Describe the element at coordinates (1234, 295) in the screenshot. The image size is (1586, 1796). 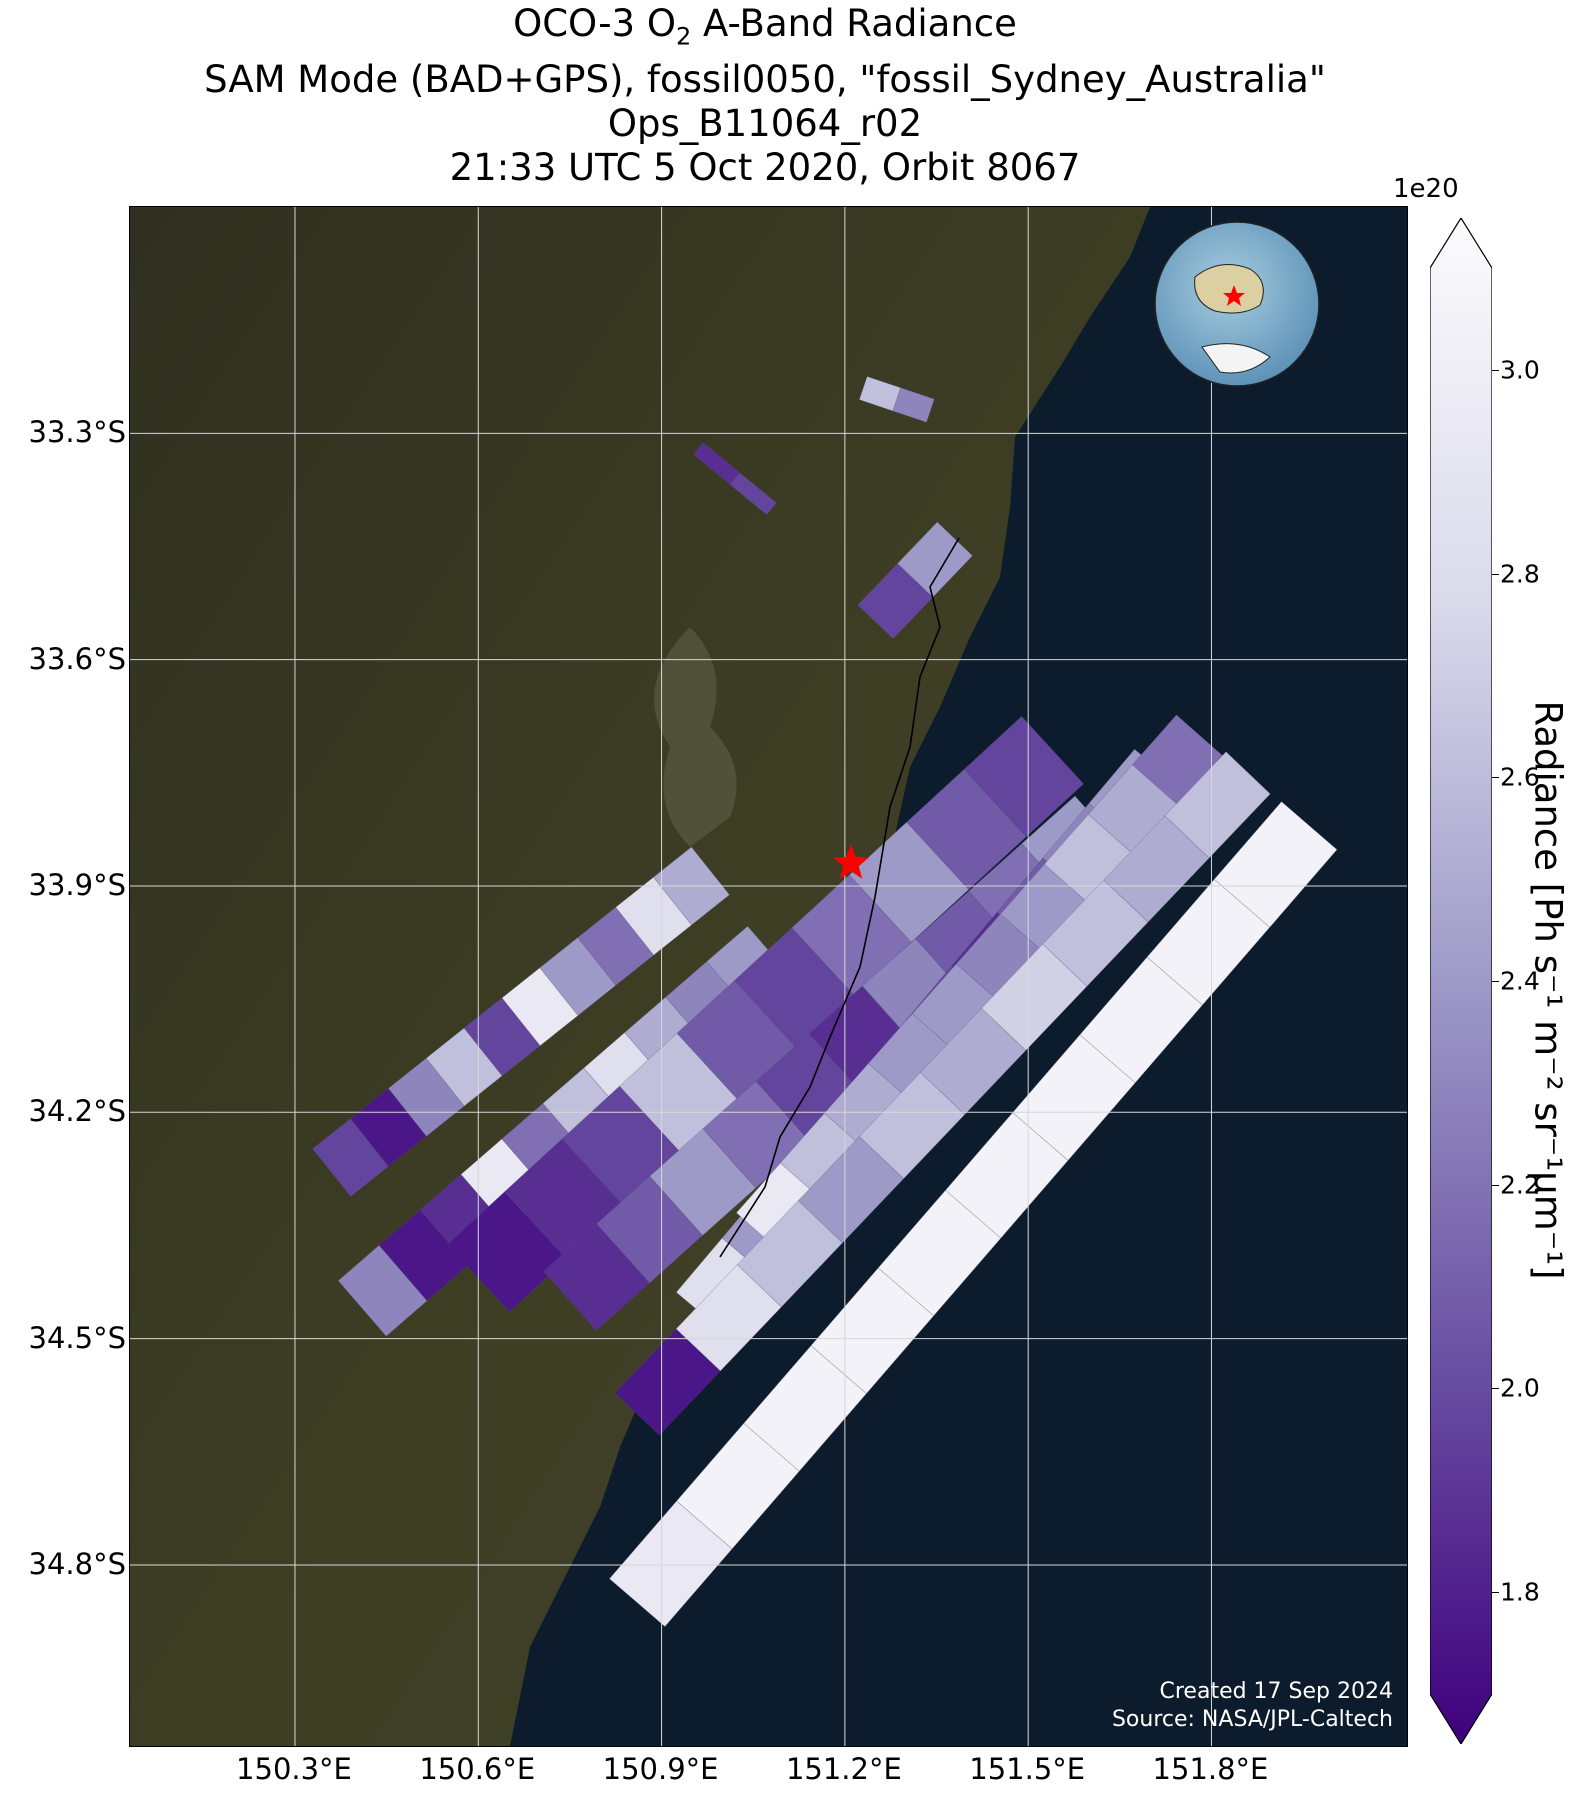
I see `globe-star-icon` at that location.